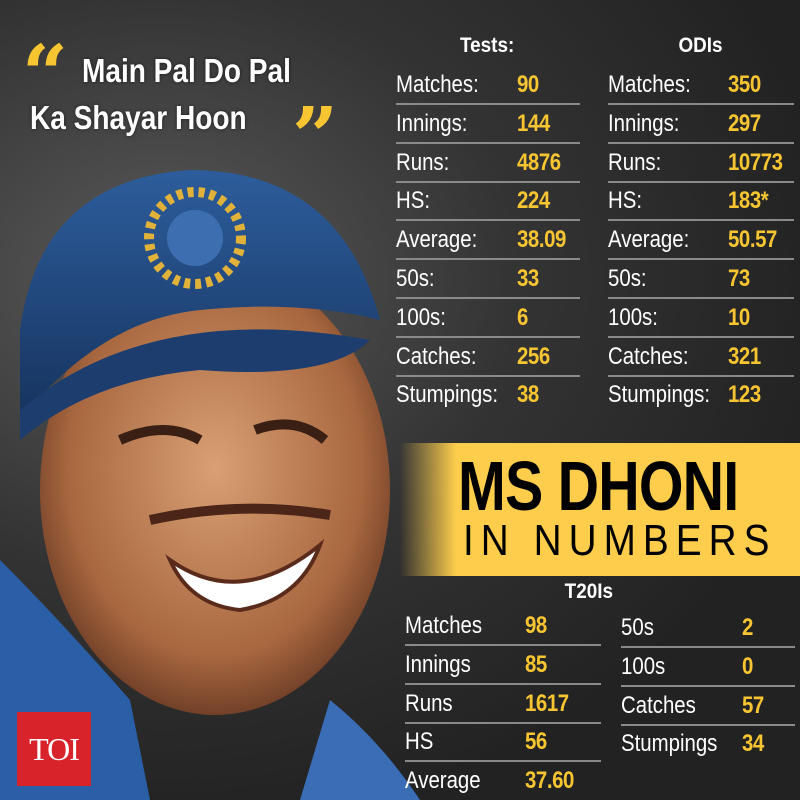 The height and width of the screenshot is (800, 800). What do you see at coordinates (701, 86) in the screenshot?
I see `stat-row: Matches: 350` at bounding box center [701, 86].